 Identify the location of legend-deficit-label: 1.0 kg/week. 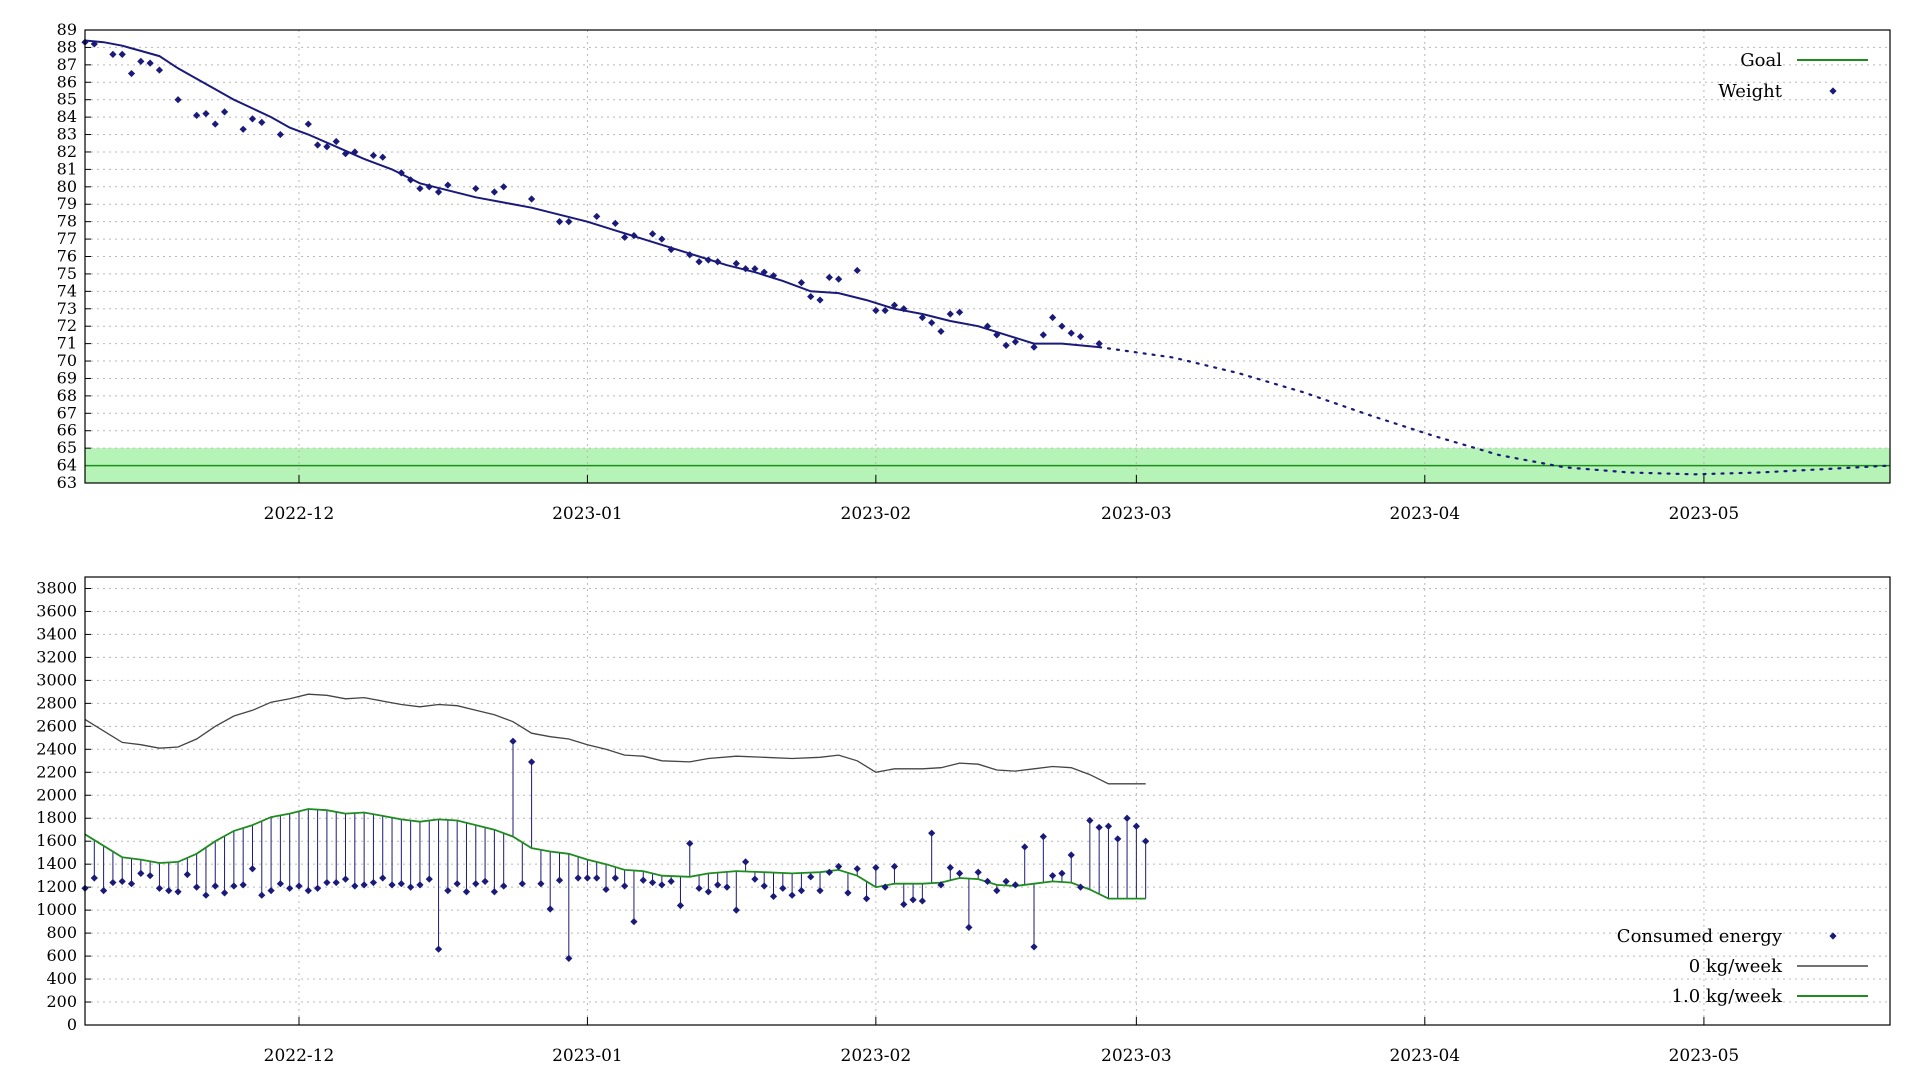
(1728, 996).